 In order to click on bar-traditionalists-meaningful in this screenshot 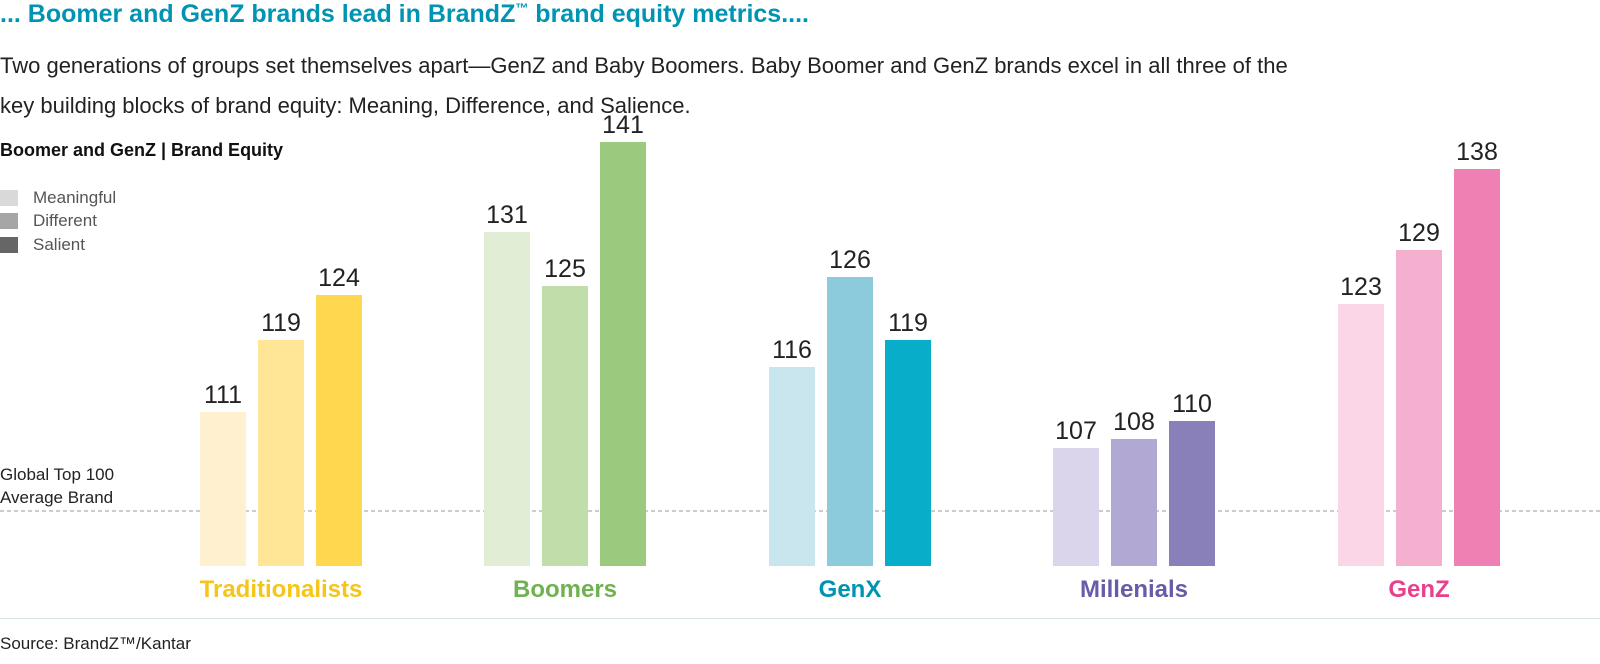, I will do `click(223, 489)`.